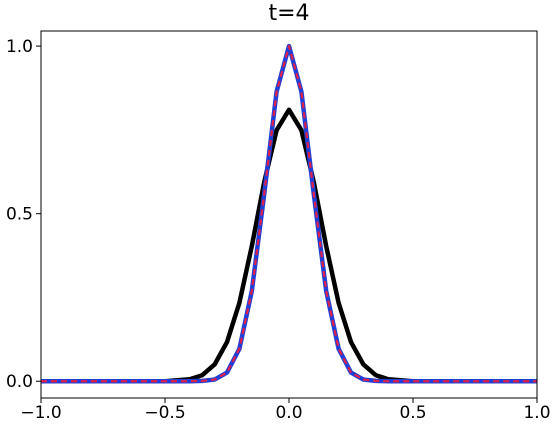 The height and width of the screenshot is (425, 552). I want to click on x-tick-label: −1.0, so click(40, 413).